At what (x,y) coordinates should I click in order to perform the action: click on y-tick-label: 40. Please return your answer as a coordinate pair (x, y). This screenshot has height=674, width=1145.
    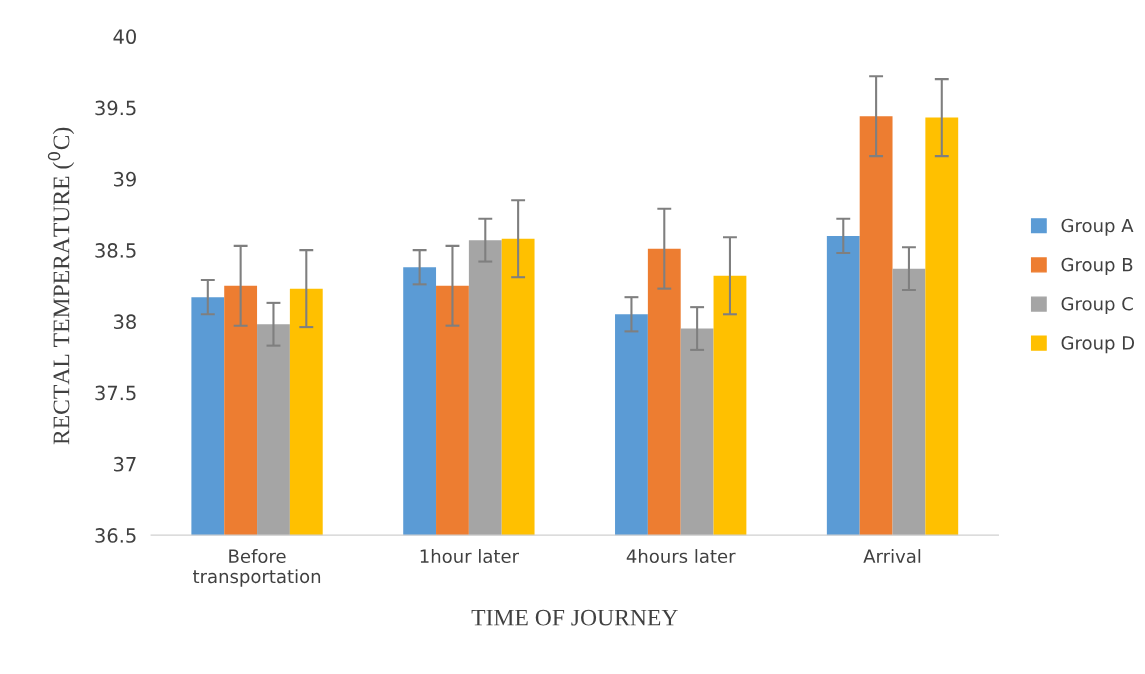
    Looking at the image, I should click on (124, 37).